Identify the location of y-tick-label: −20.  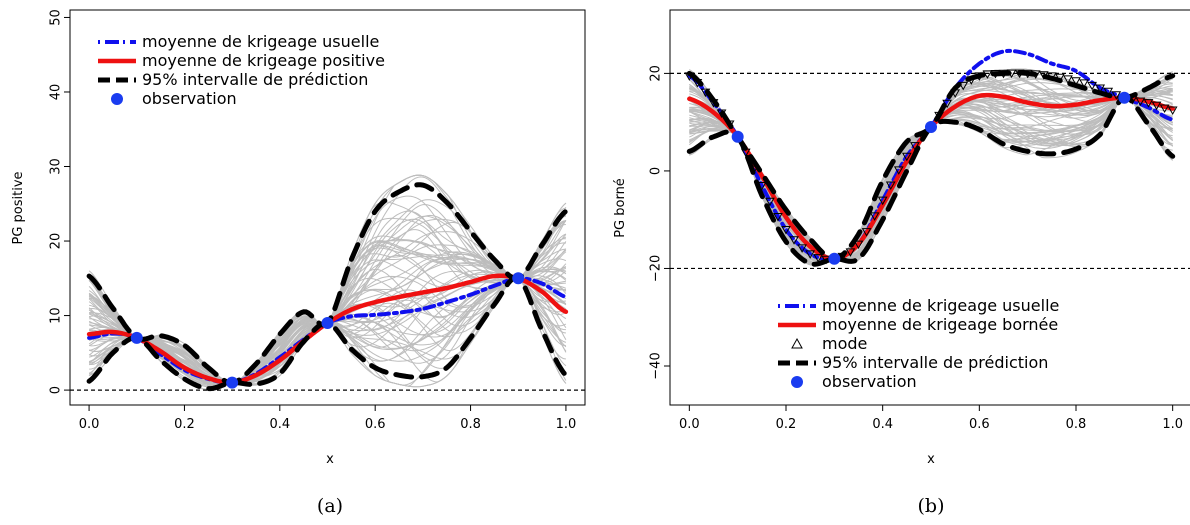
(656, 268).